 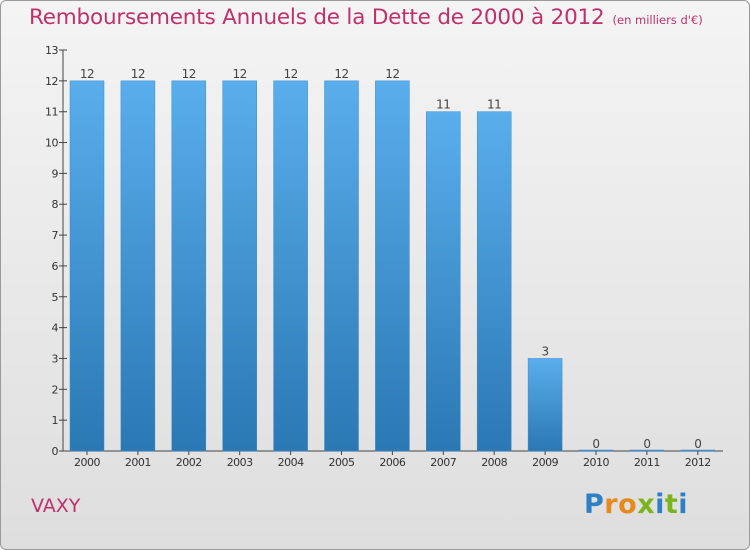 I want to click on y-tick-label: 10, so click(x=51, y=143).